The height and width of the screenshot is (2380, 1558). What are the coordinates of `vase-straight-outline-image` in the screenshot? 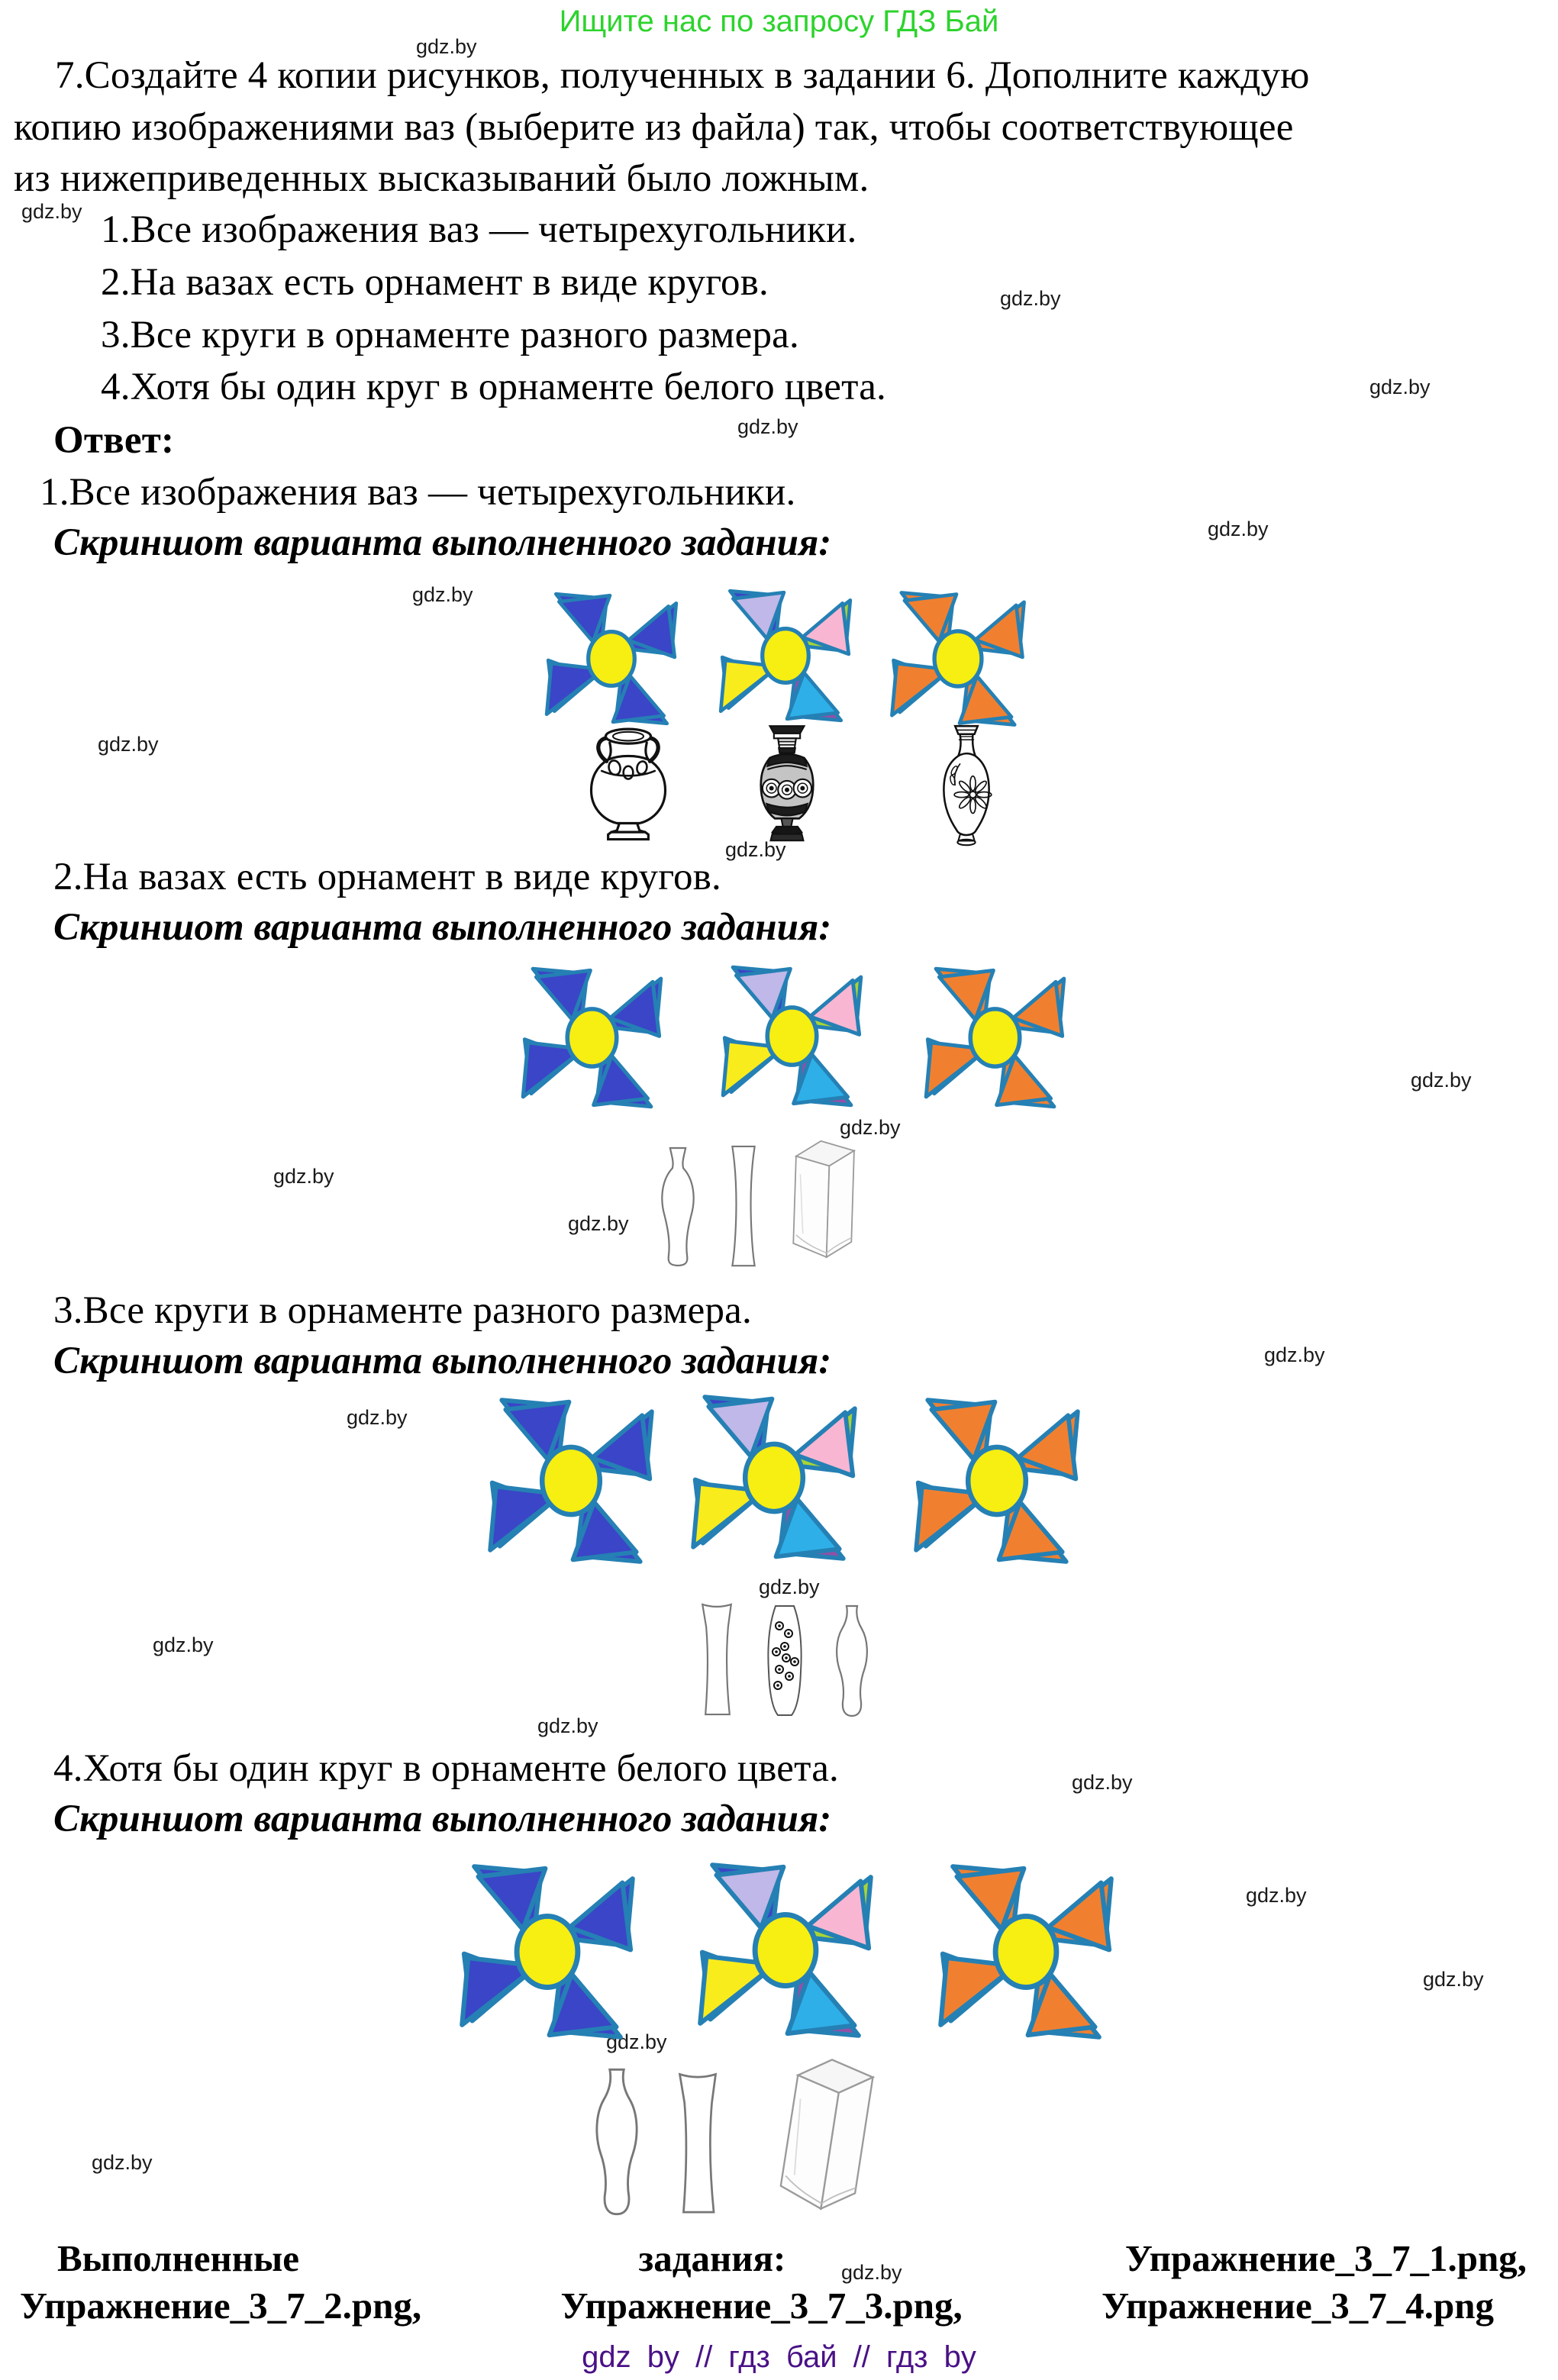 It's located at (743, 1206).